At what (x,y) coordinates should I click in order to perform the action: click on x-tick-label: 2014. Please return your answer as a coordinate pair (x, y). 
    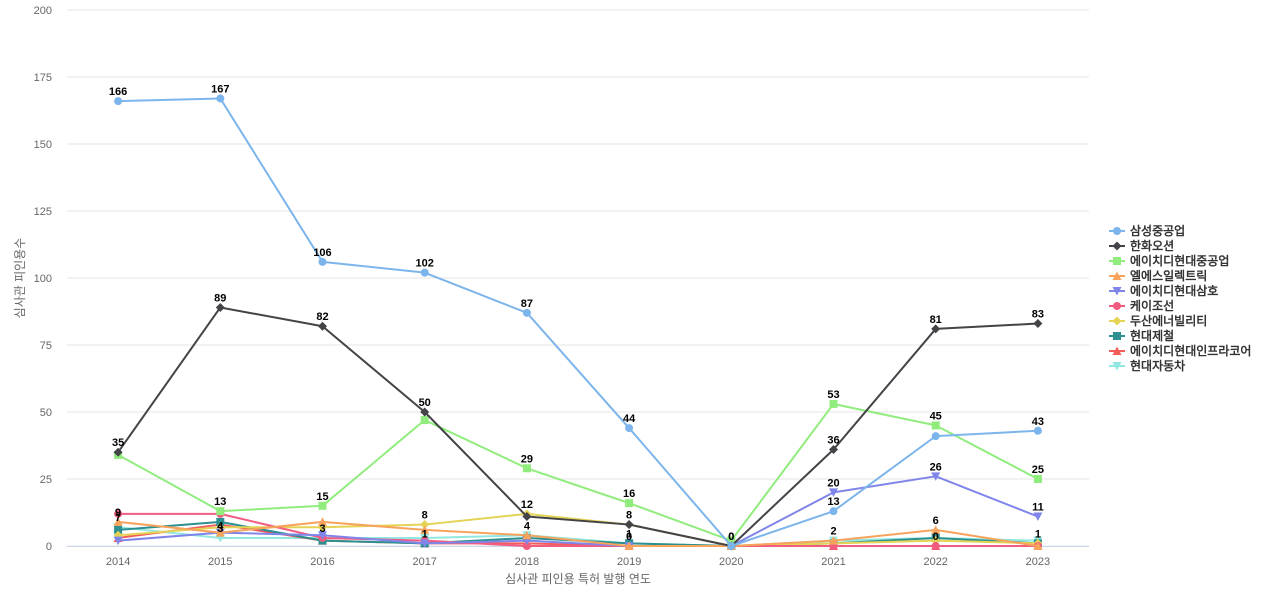
    Looking at the image, I should click on (118, 562).